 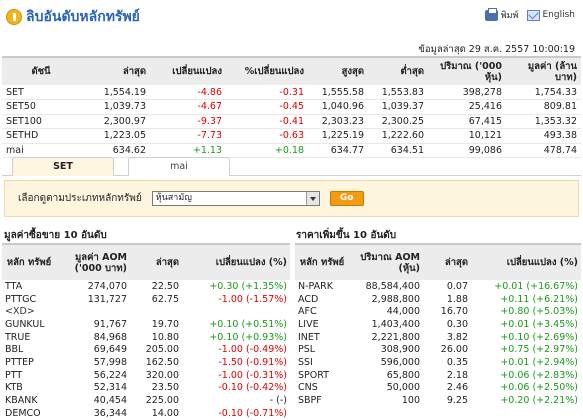 I want to click on aom-cell: 57,998, so click(x=110, y=362).